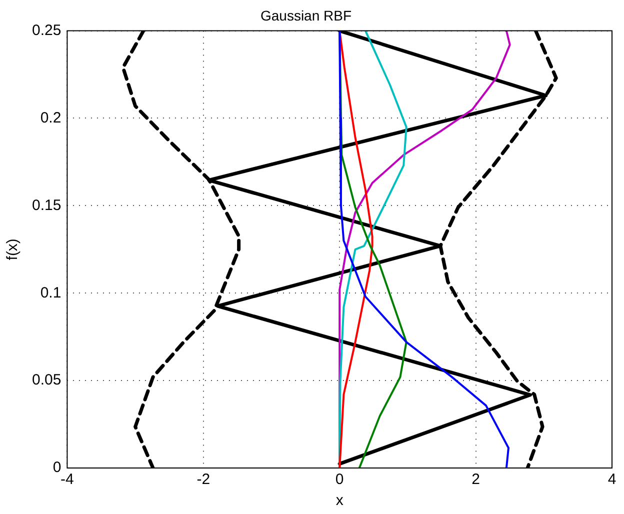 The image size is (624, 514). What do you see at coordinates (13, 249) in the screenshot?
I see `y-axis-title: f(x)` at bounding box center [13, 249].